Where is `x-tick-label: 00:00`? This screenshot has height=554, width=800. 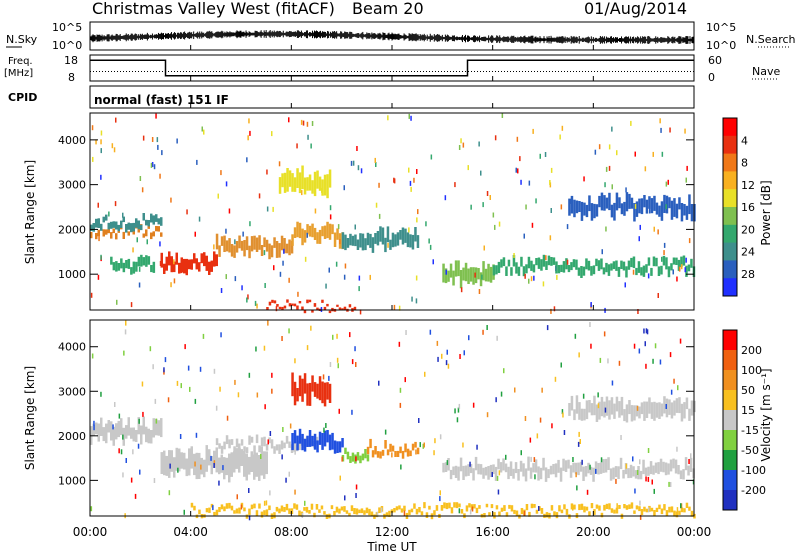
x-tick-label: 00:00 is located at coordinates (90, 532).